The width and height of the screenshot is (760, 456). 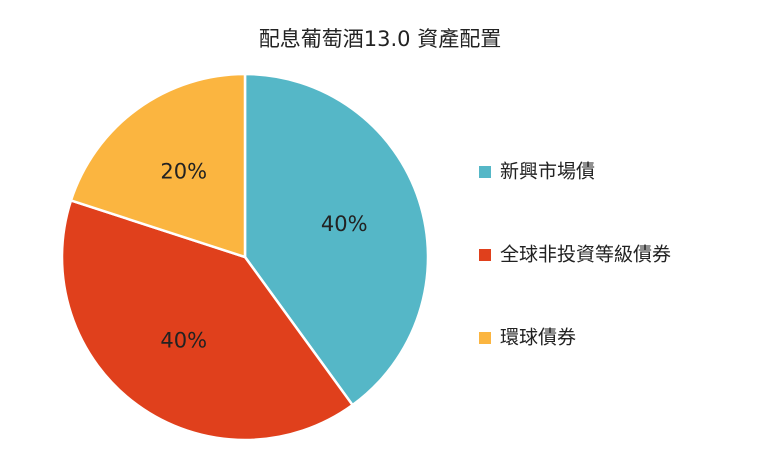 What do you see at coordinates (585, 255) in the screenshot?
I see `legend-label: 全球非投資等級債券` at bounding box center [585, 255].